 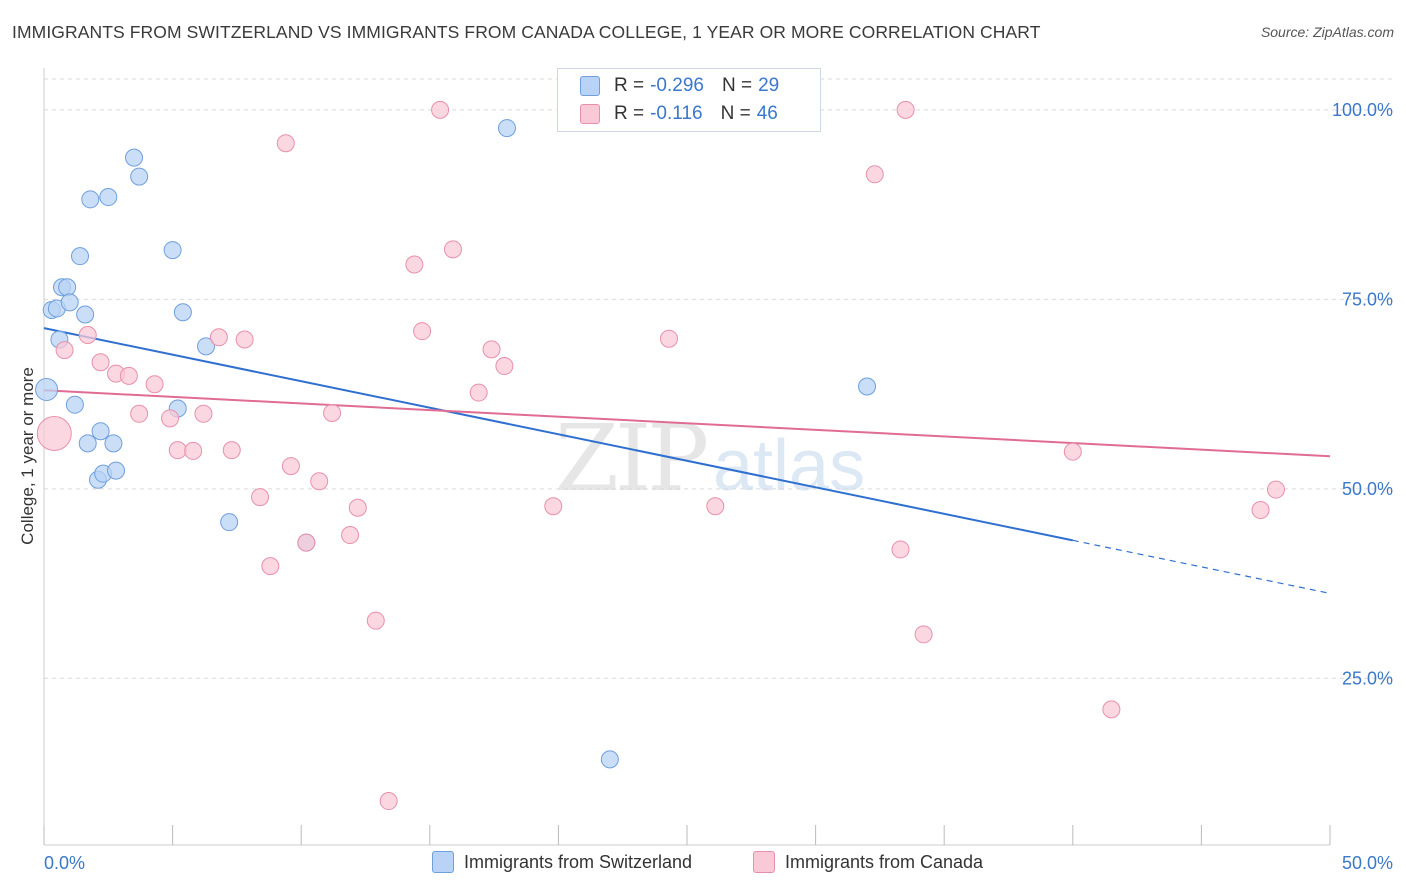 I want to click on watermark-atlas: atlas, so click(x=789, y=466).